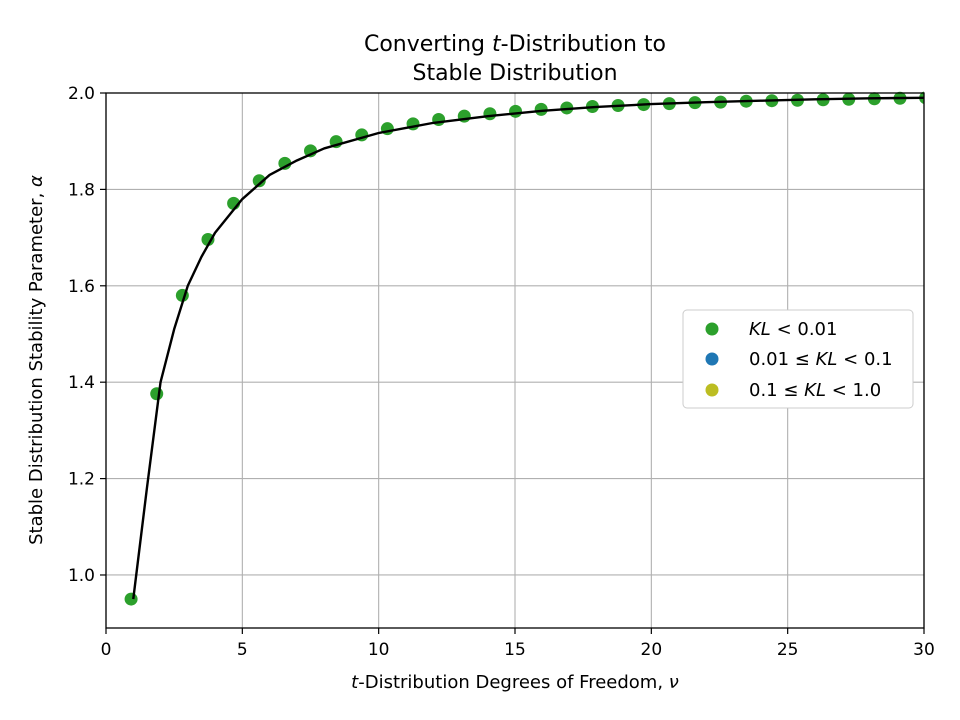 This screenshot has width=960, height=720. Describe the element at coordinates (81, 576) in the screenshot. I see `y-tick-label: 1.0` at that location.